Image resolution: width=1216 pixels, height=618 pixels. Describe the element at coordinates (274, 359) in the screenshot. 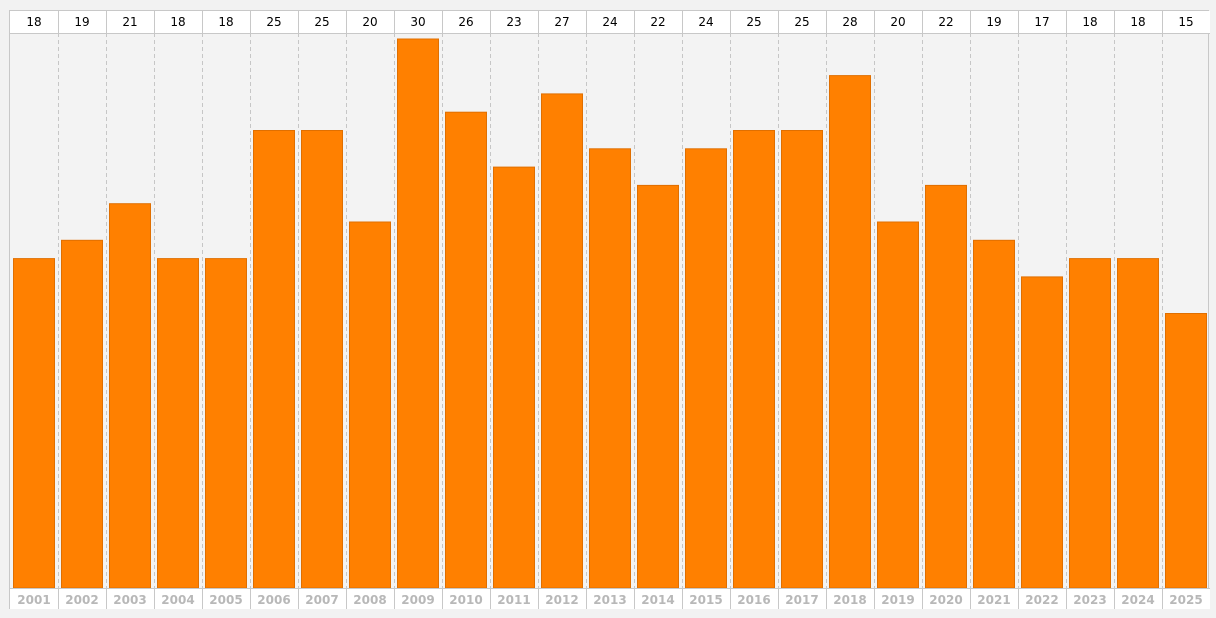

I see `bar-2006` at that location.